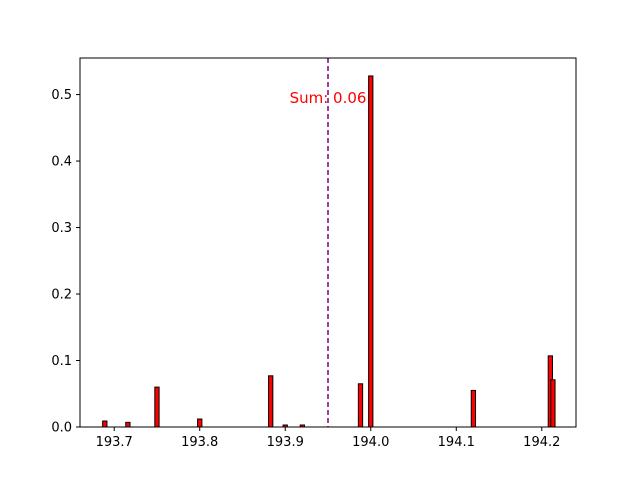  Describe the element at coordinates (370, 442) in the screenshot. I see `x-tick-label: 194.0` at that location.